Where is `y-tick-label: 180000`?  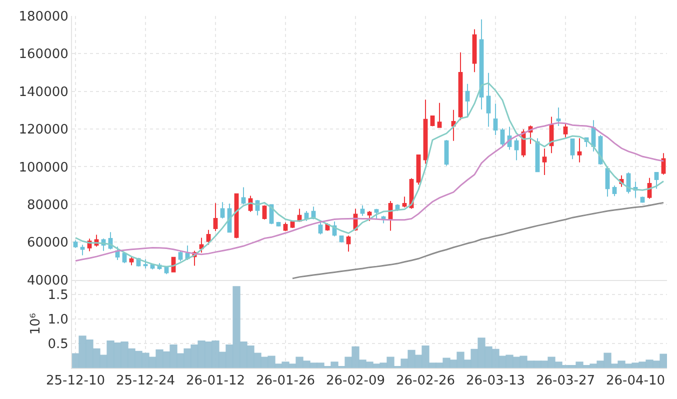
y-tick-label: 180000 is located at coordinates (43, 17).